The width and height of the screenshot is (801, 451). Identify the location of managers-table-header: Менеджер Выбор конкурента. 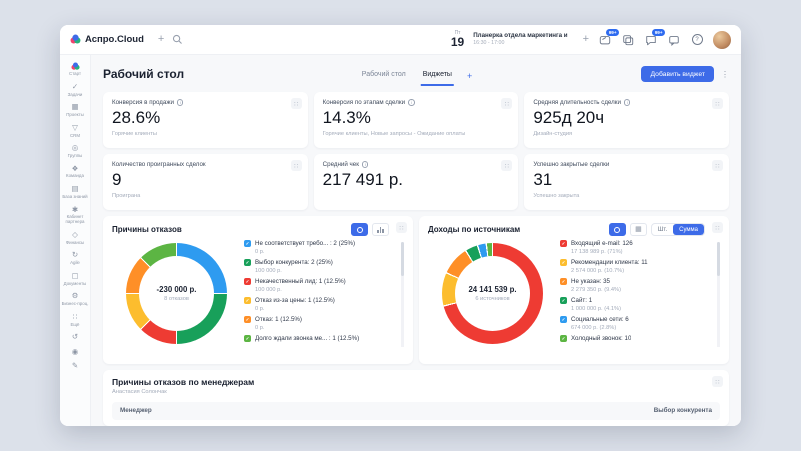
(416, 410).